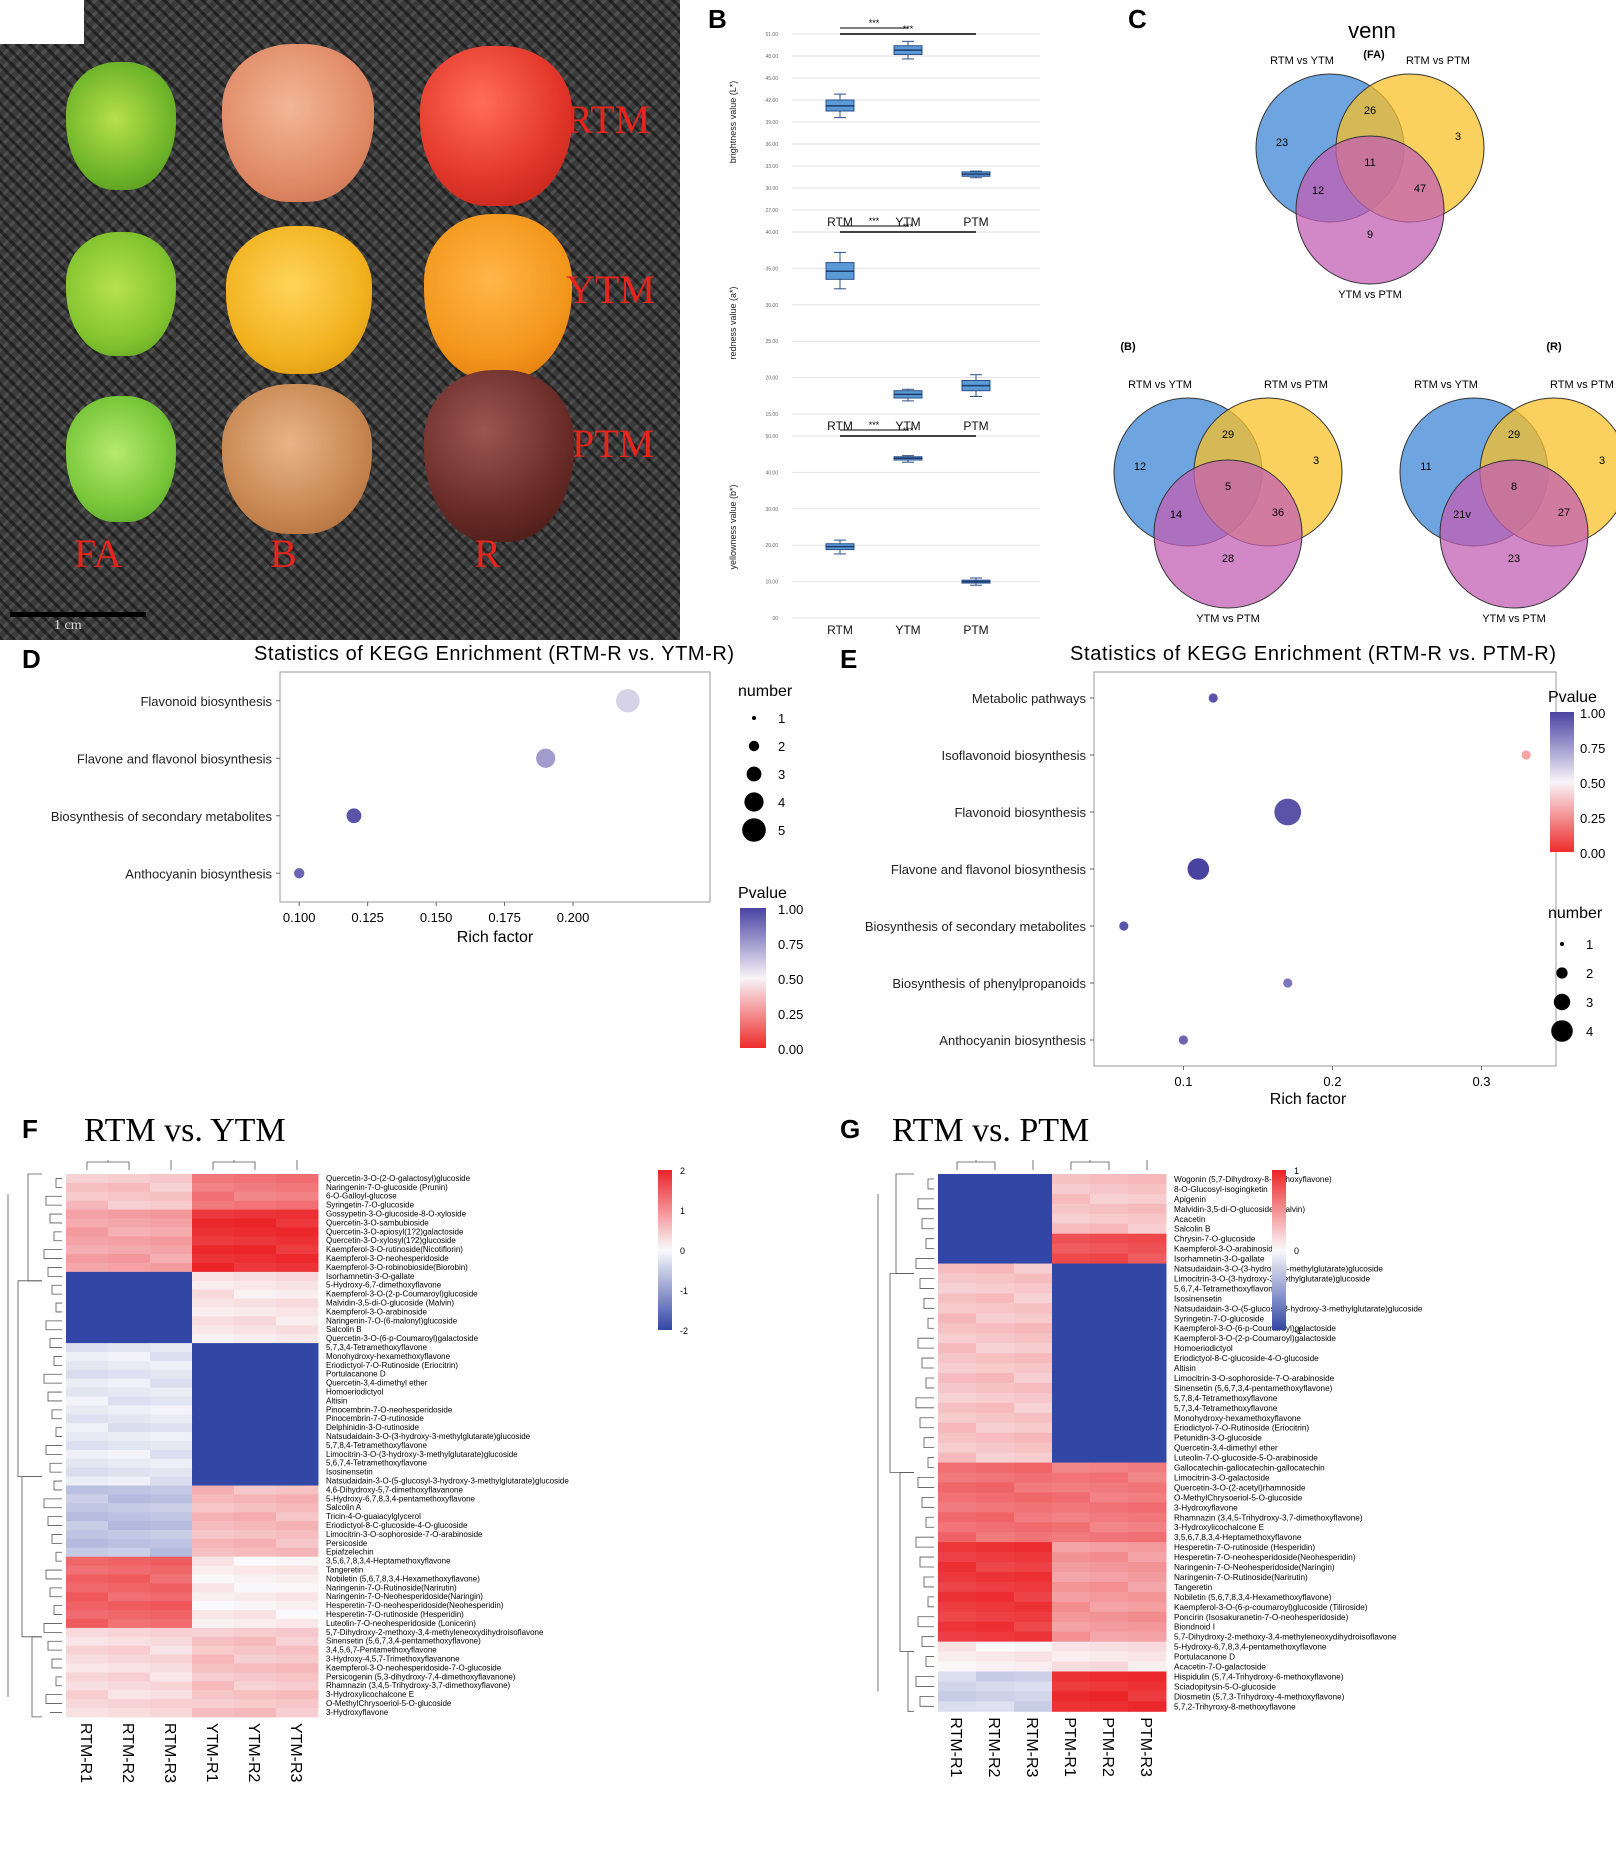 The image size is (1616, 1869). Describe the element at coordinates (487, 553) in the screenshot. I see `col-label-r: R` at that location.